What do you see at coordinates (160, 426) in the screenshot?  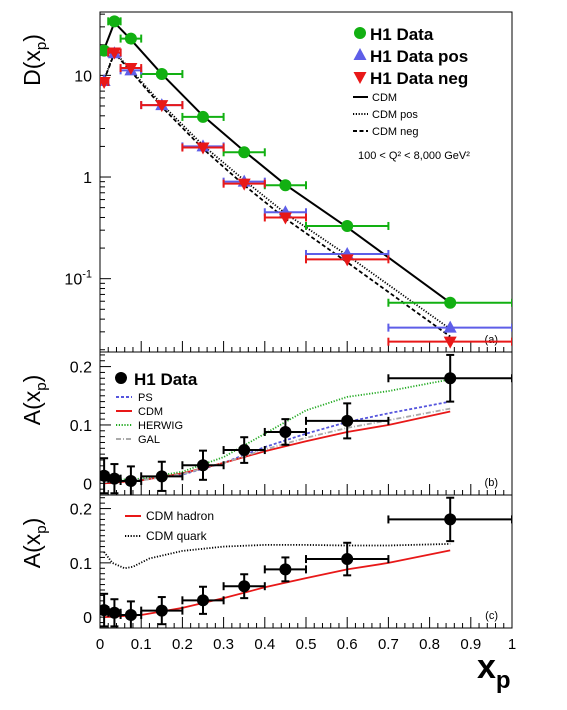 I see `legend-label: HERWIG` at bounding box center [160, 426].